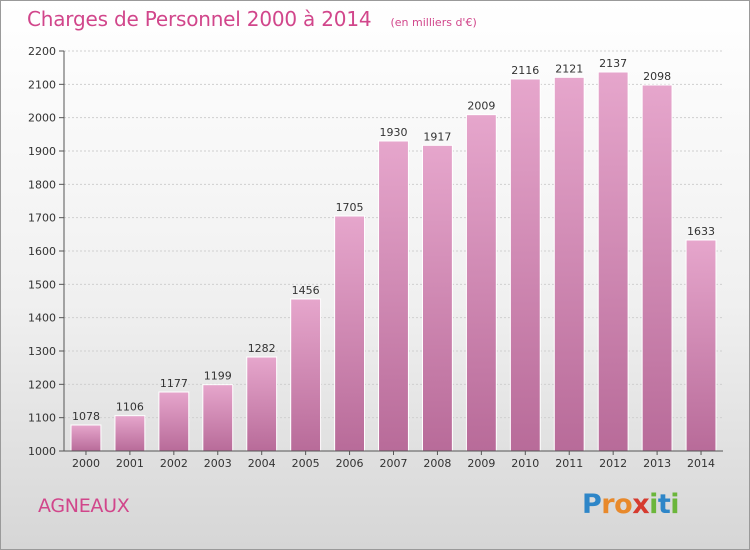  What do you see at coordinates (199, 19) in the screenshot?
I see `chart-title: Charges de Personnel 2000 à 2014` at bounding box center [199, 19].